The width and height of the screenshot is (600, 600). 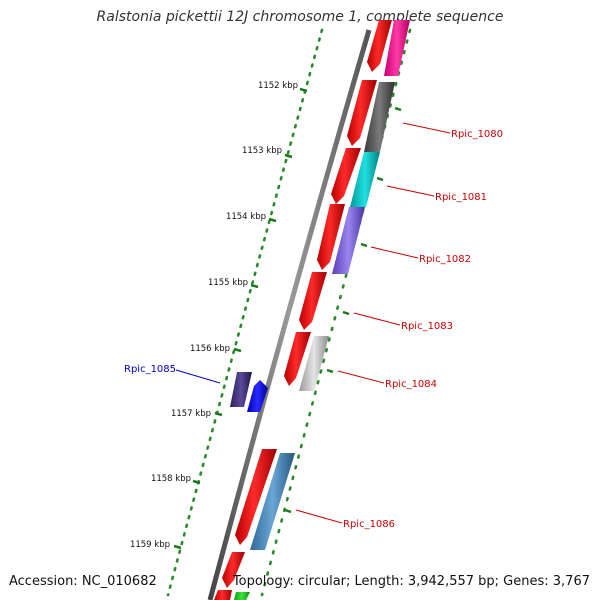 I want to click on reverse-cds-track, so click(x=249, y=392).